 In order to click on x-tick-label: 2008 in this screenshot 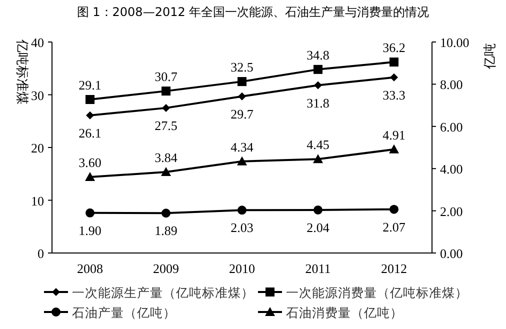, I will do `click(90, 268)`.